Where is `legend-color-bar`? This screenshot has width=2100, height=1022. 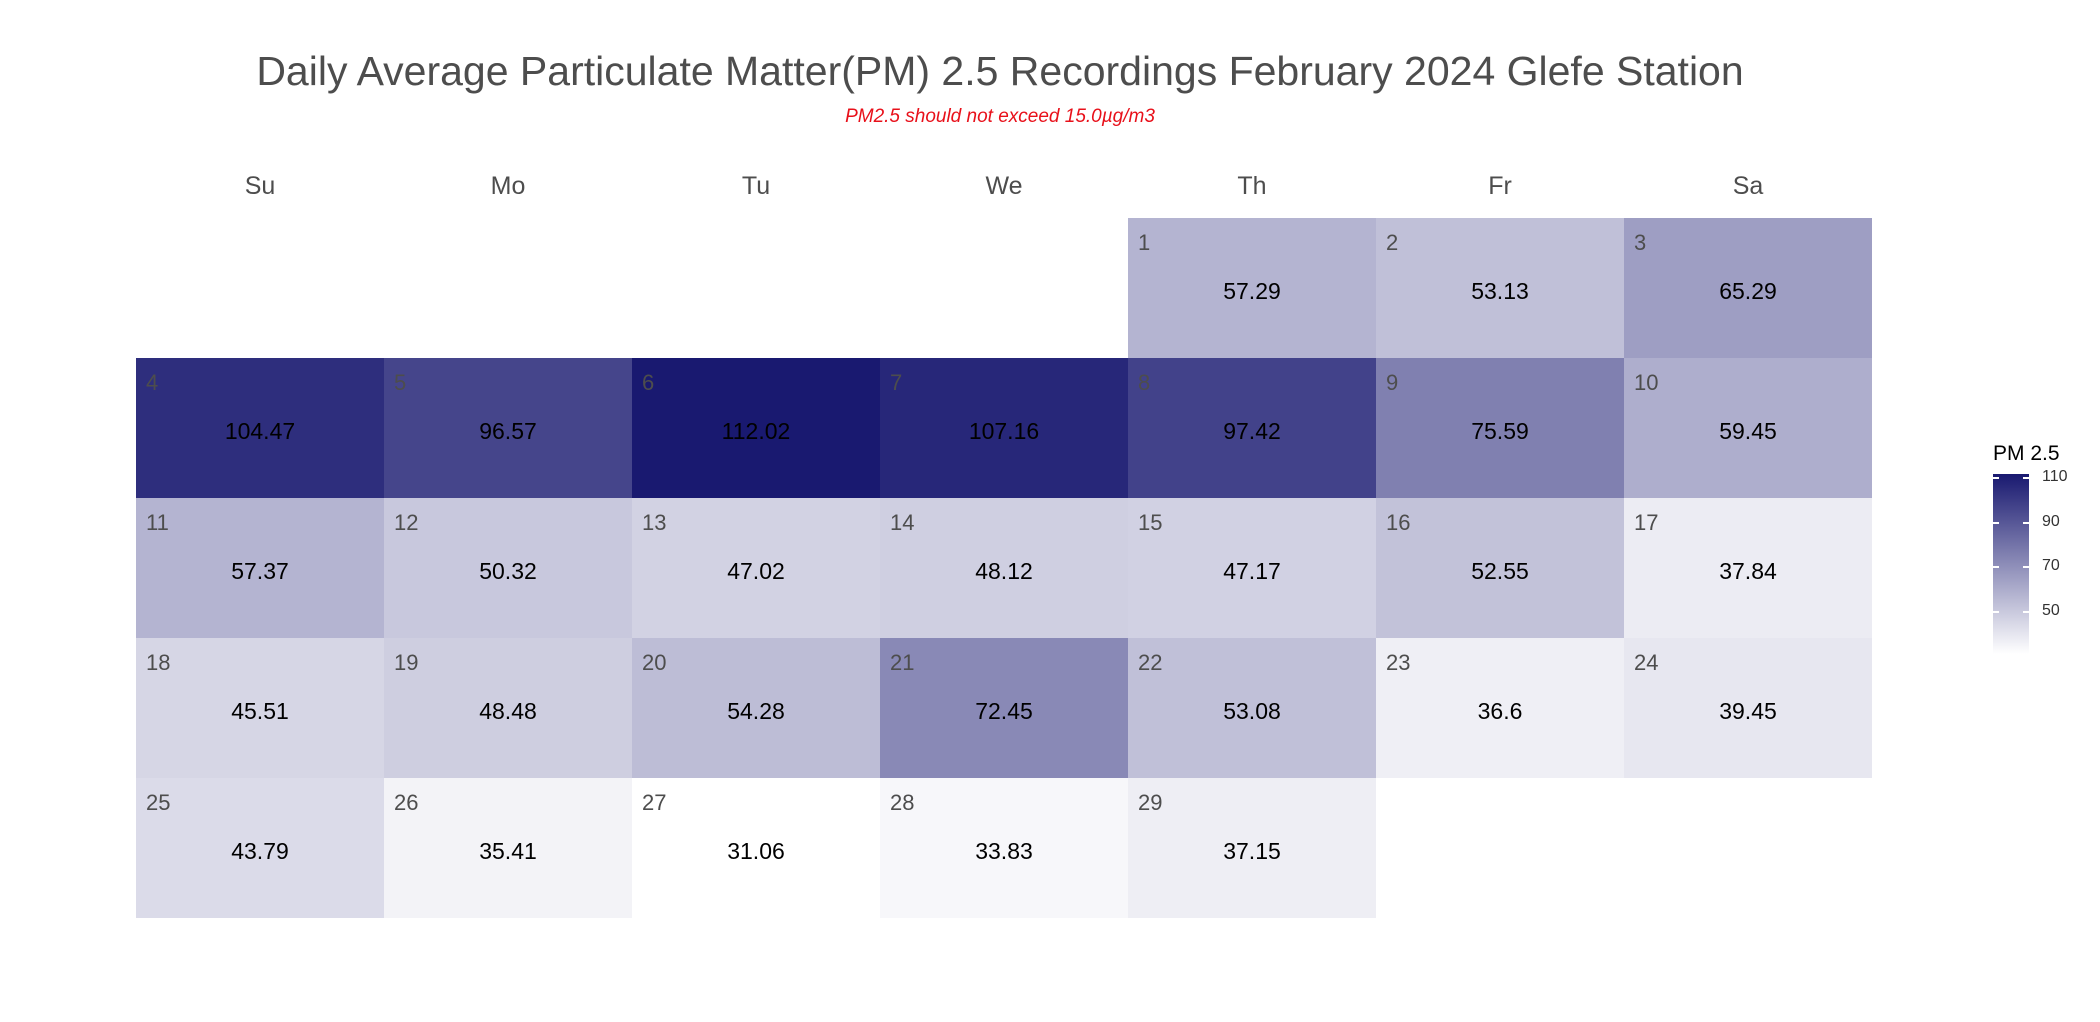 legend-color-bar is located at coordinates (2011, 564).